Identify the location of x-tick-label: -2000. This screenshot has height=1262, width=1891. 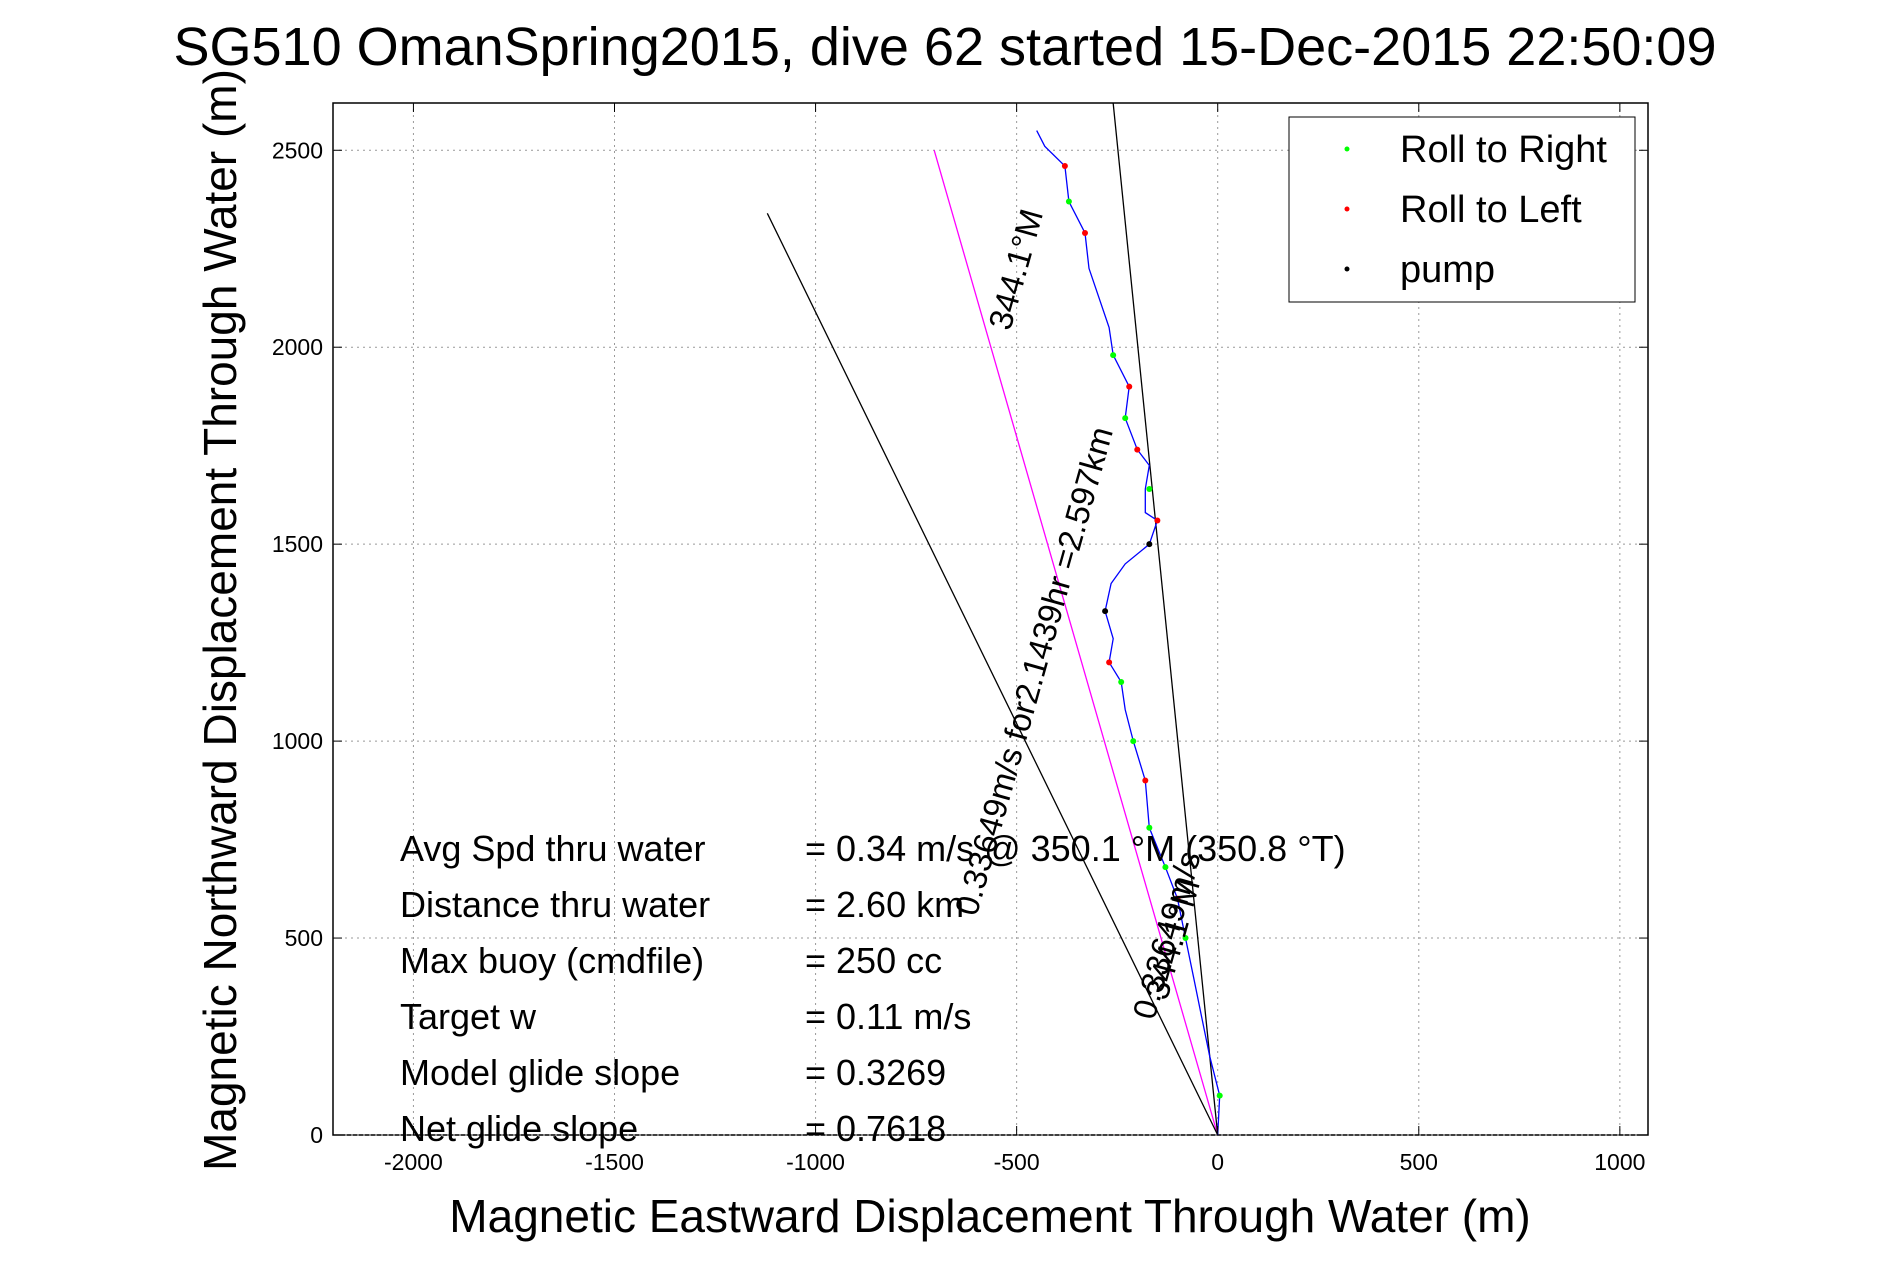
(413, 1162).